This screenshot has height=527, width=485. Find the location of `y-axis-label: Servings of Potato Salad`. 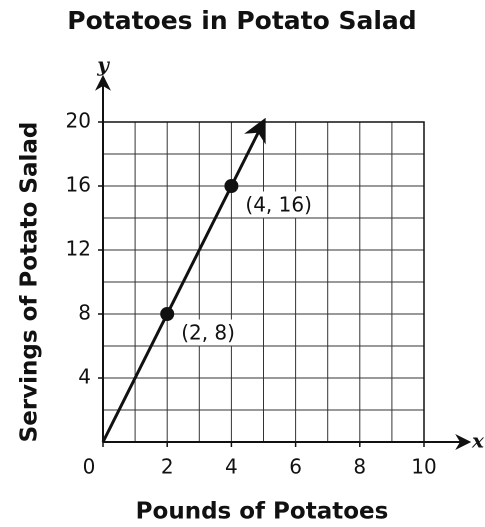

y-axis-label: Servings of Potato Salad is located at coordinates (30, 282).